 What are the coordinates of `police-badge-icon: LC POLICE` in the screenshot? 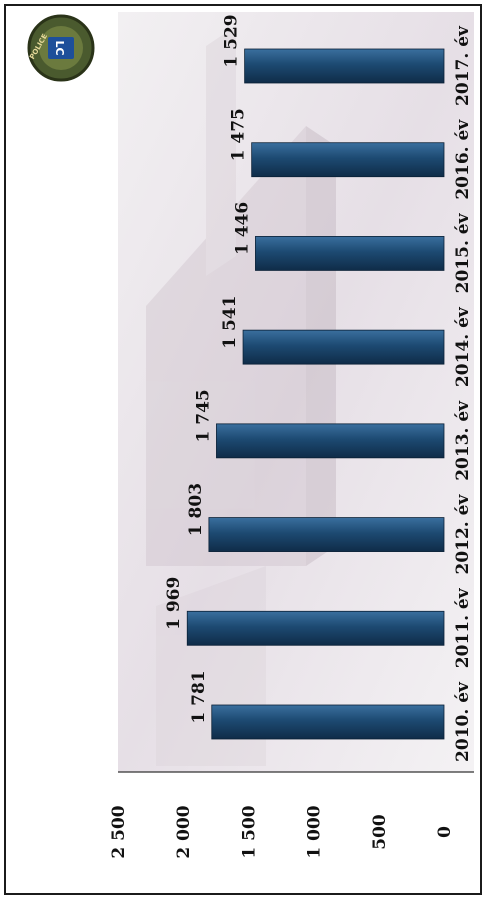 It's located at (61, 48).